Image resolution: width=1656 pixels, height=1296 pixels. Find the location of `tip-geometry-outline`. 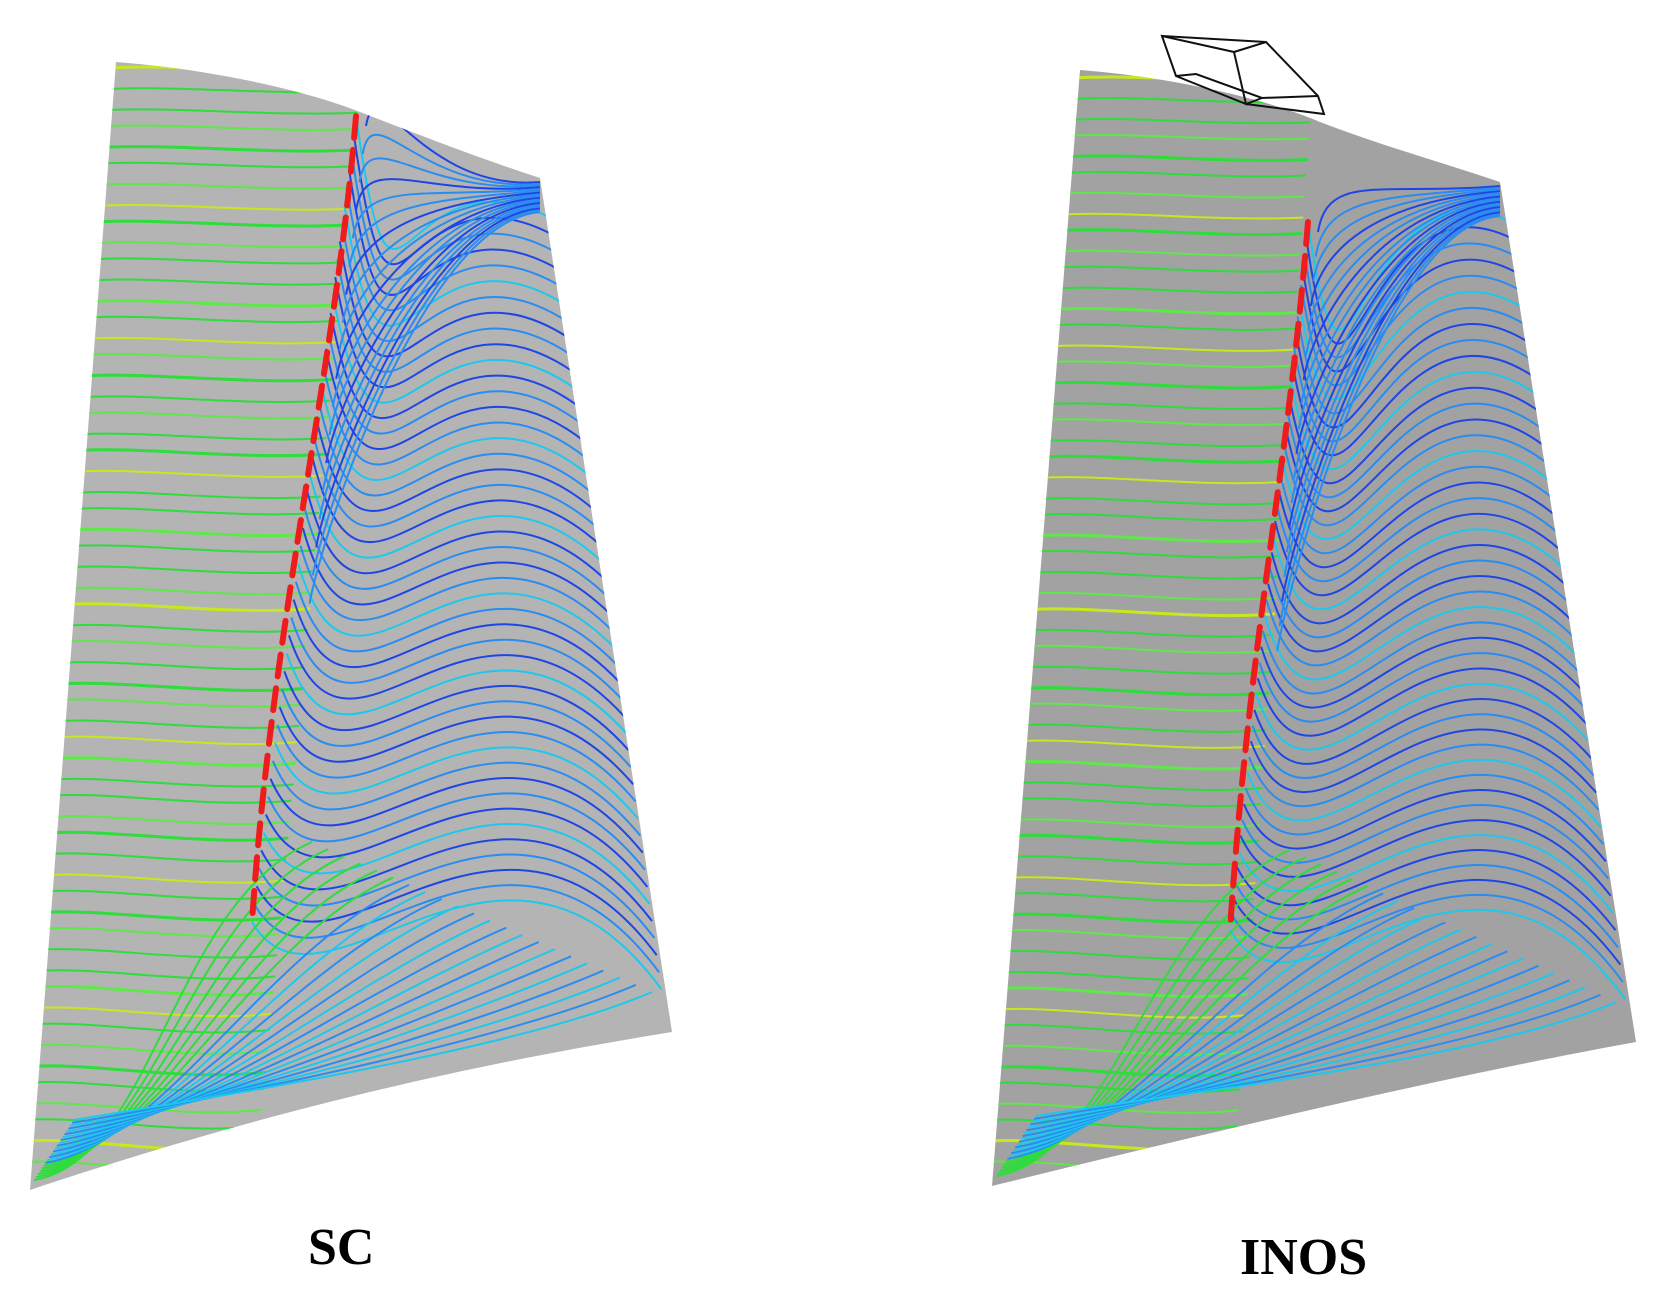

tip-geometry-outline is located at coordinates (1243, 75).